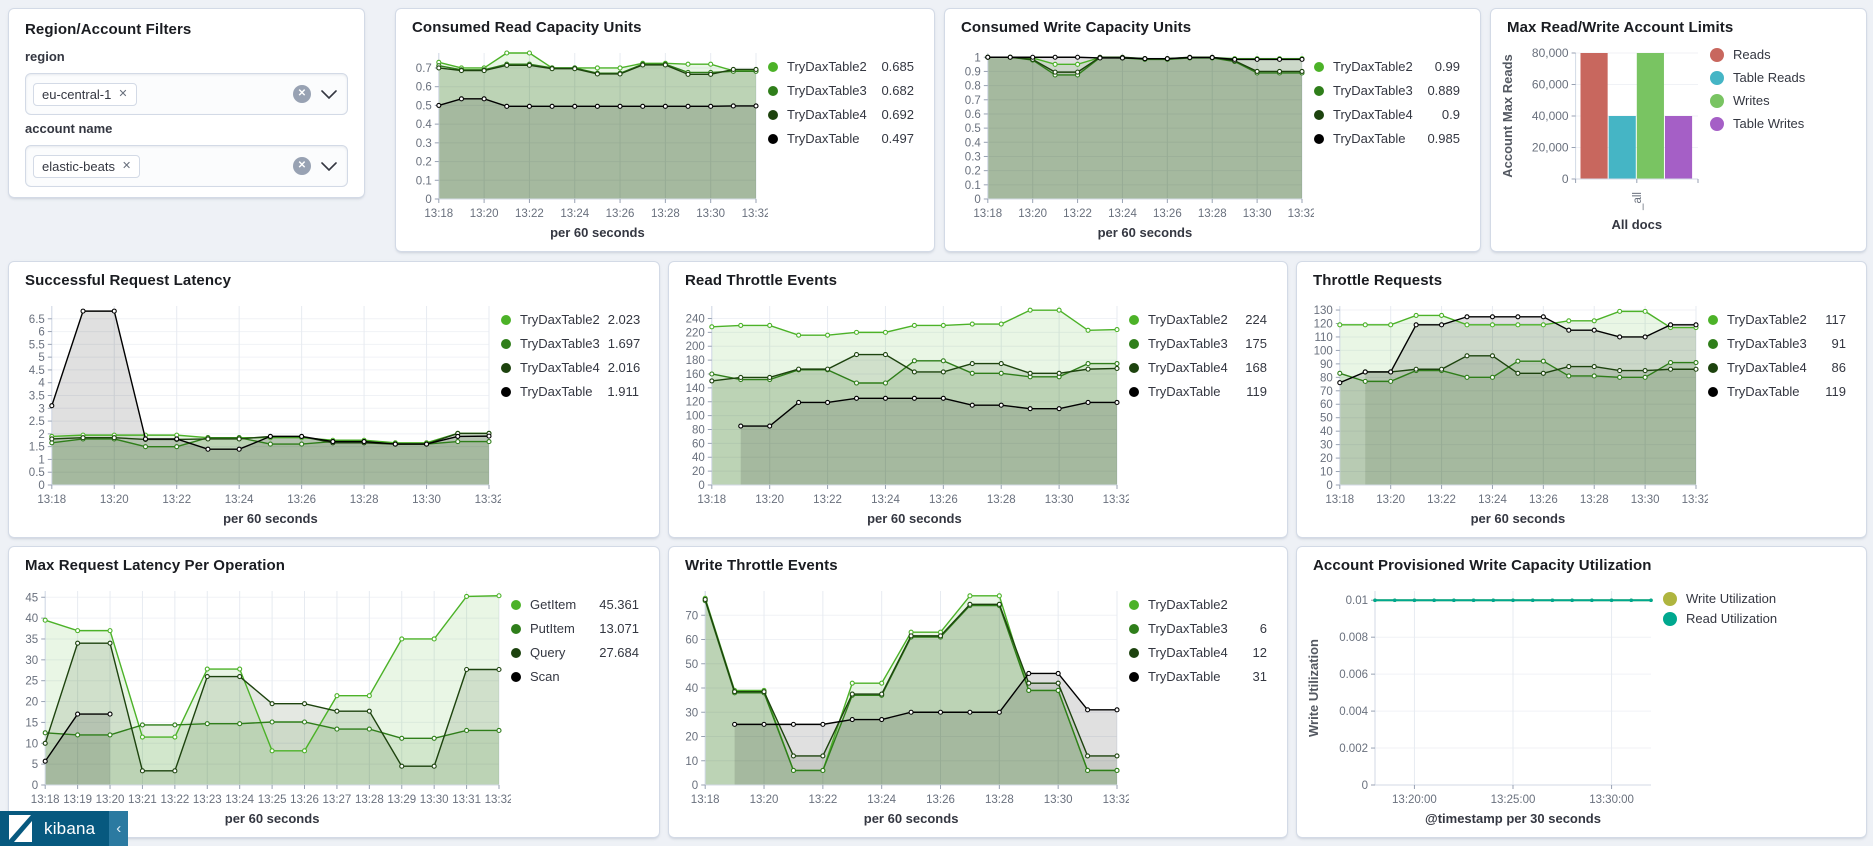  I want to click on legend-item: TryDaxTable 1.911, so click(570, 391).